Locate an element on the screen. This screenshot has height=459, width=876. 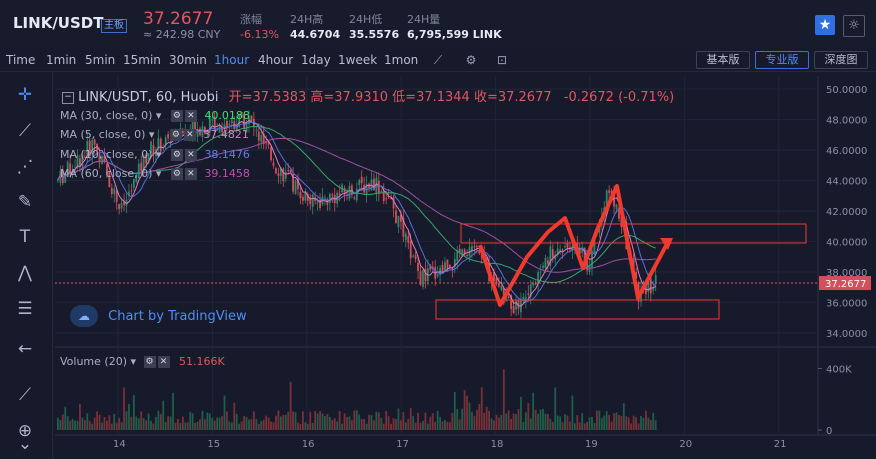
prediction-icon: ☰ is located at coordinates (25, 309).